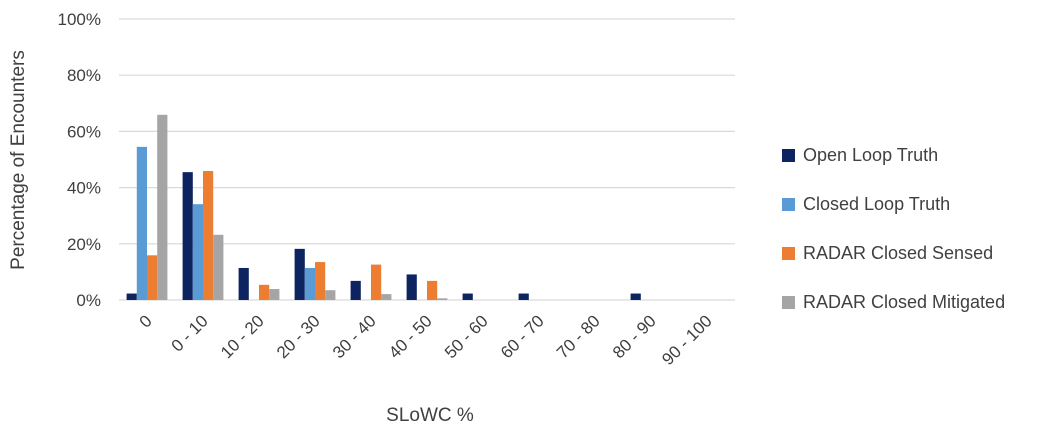 The image size is (1043, 431). What do you see at coordinates (870, 155) in the screenshot?
I see `legend-label: Open Loop Truth` at bounding box center [870, 155].